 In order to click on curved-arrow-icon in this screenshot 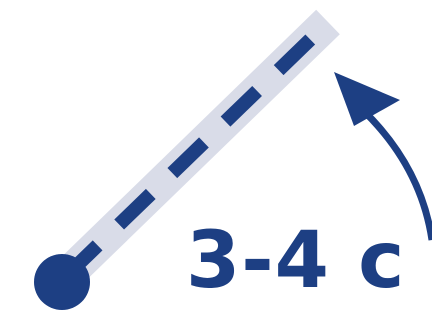, I will do `click(367, 99)`.